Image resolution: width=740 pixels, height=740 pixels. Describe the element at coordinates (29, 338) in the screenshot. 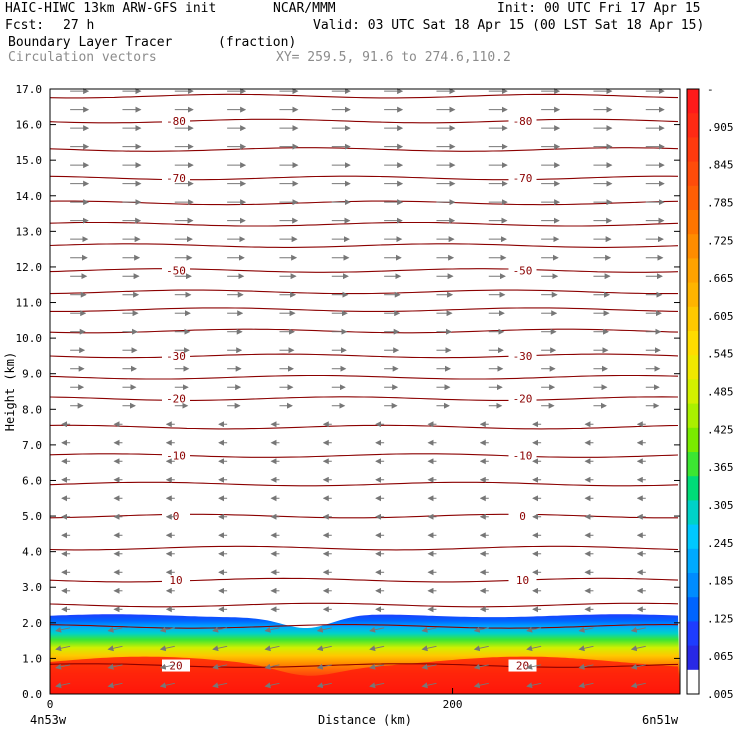

I see `y-tick-label: 10.0` at that location.